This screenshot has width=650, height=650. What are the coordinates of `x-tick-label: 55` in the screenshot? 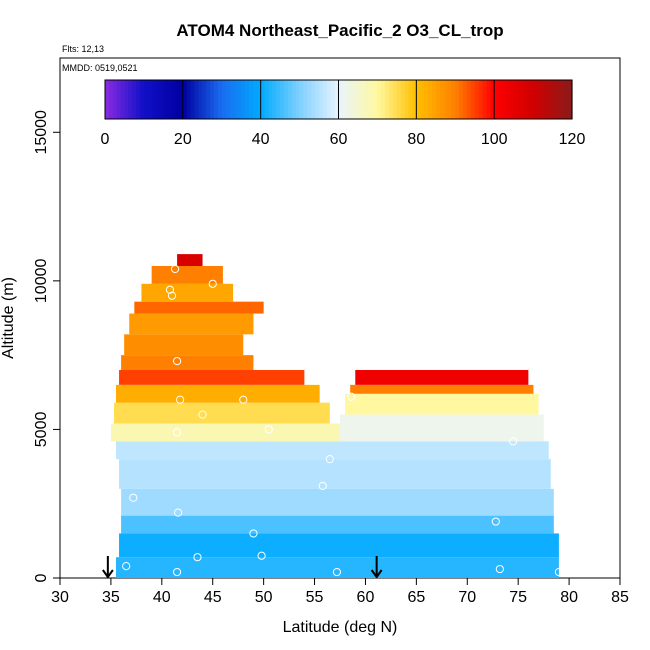 It's located at (315, 597).